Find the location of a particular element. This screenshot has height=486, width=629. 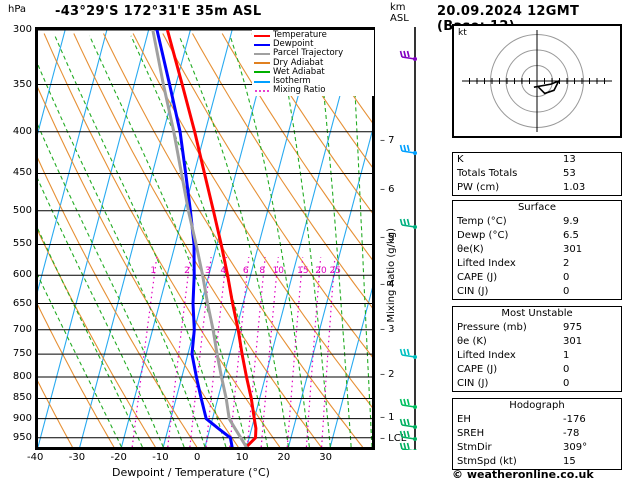

row-value: 975 is located at coordinates (573, 327).